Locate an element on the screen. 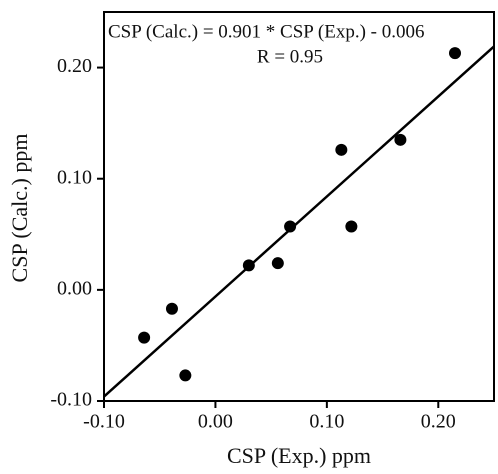 Image resolution: width=498 pixels, height=474 pixels. y-tick-label: -0.10 is located at coordinates (71, 400).